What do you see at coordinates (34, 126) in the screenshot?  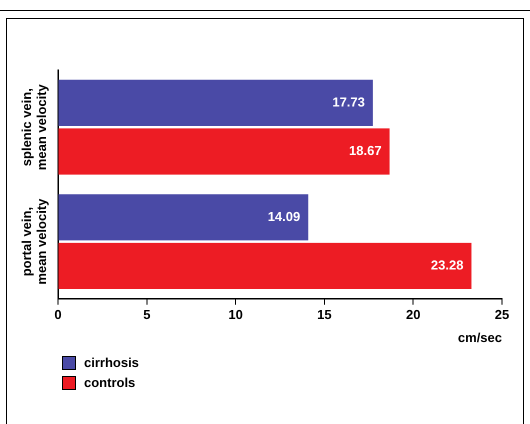 I see `y-tick-label: splenic vein, mean velocity` at bounding box center [34, 126].